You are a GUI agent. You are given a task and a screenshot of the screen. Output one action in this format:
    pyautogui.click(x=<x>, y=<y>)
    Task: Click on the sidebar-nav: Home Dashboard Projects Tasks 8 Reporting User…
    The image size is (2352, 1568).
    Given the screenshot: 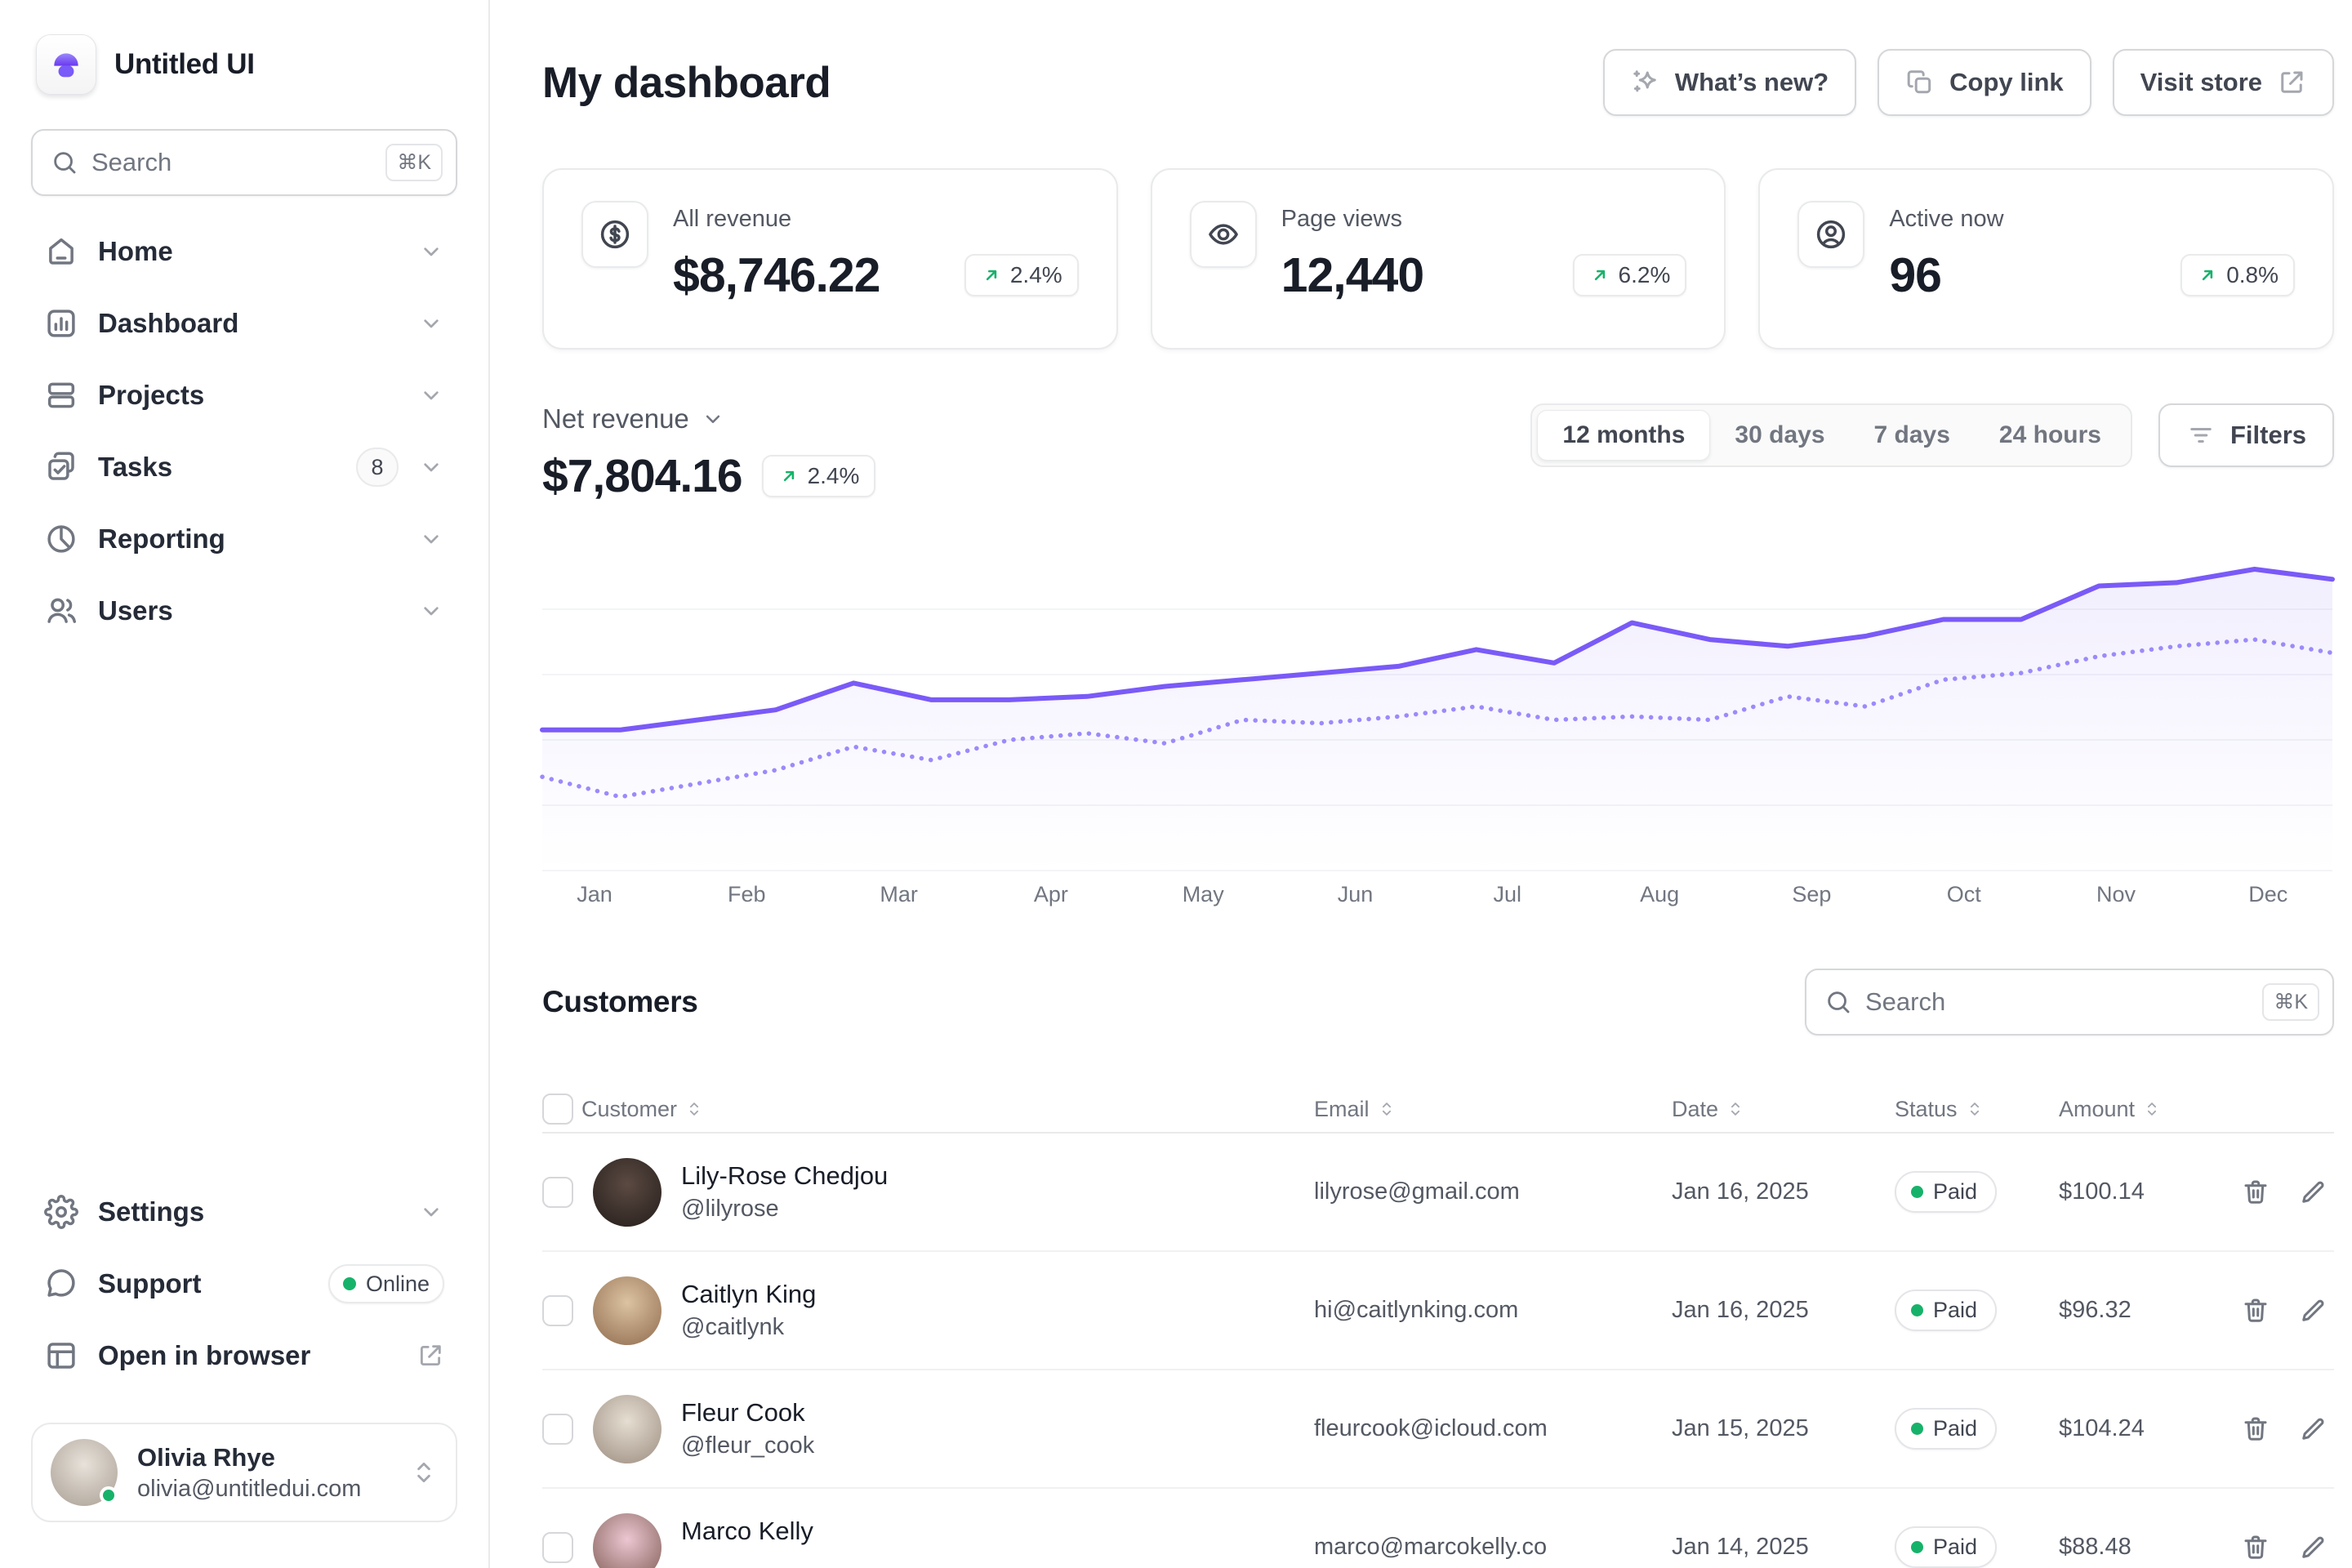 What is the action you would take?
    pyautogui.click(x=244, y=431)
    